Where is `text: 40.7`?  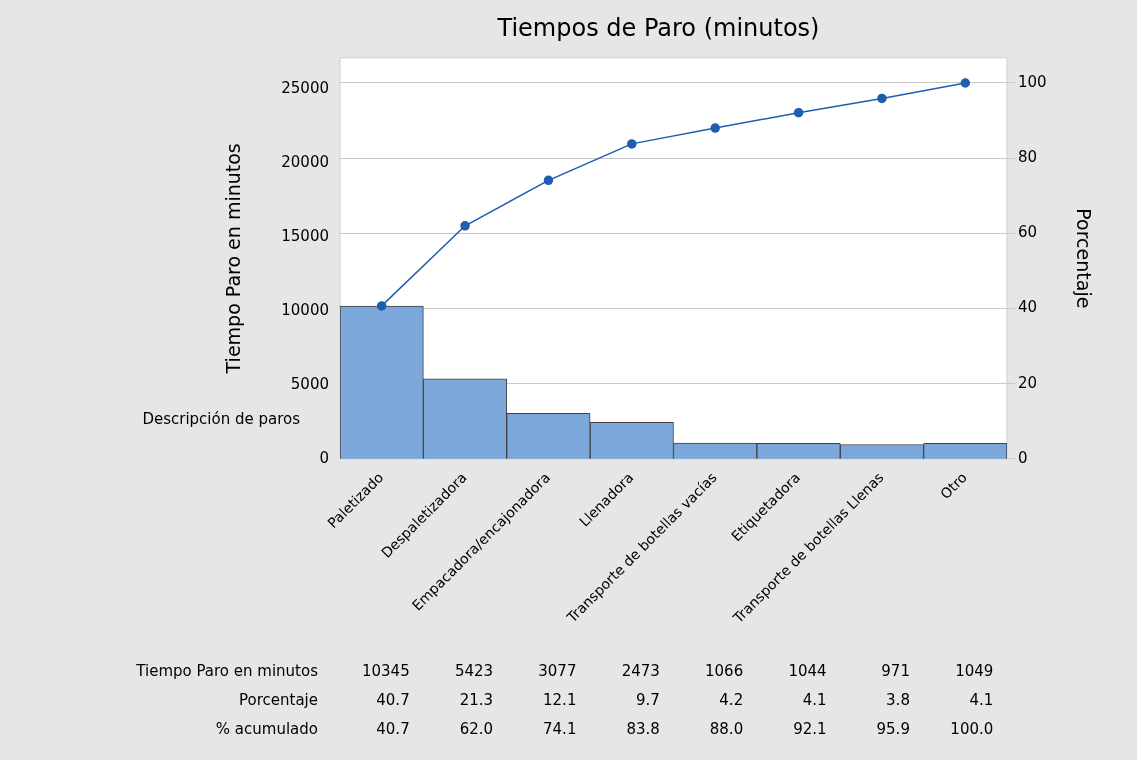
text: 40.7 is located at coordinates (393, 699).